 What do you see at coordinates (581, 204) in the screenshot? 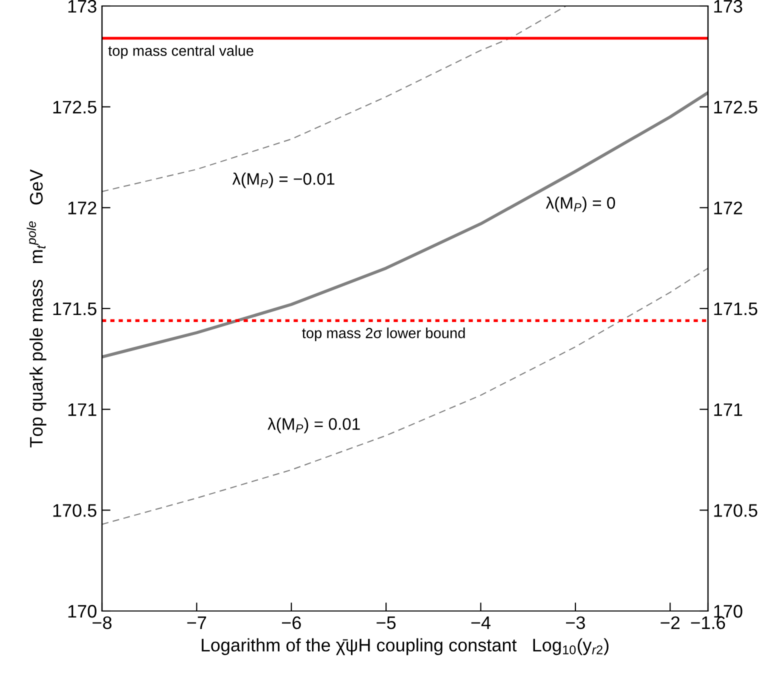
I see `series-label: λ(M$_{P}$) = 0` at bounding box center [581, 204].